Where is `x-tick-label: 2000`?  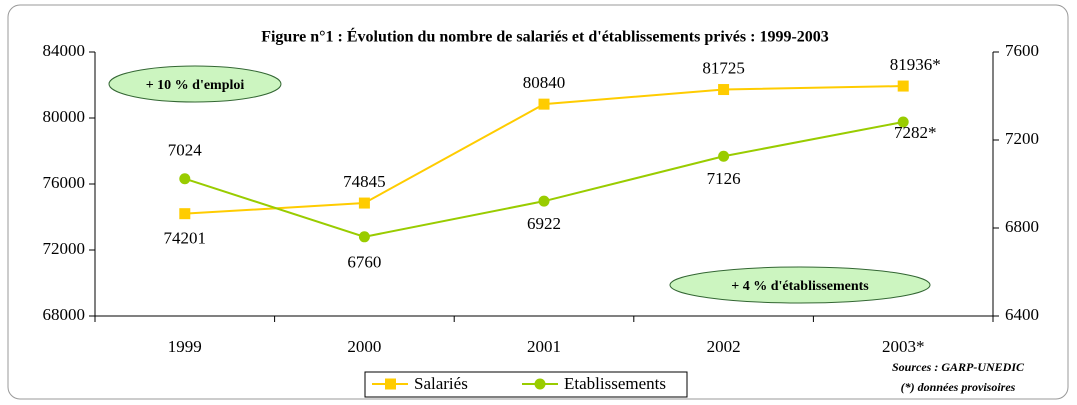
x-tick-label: 2000 is located at coordinates (364, 346).